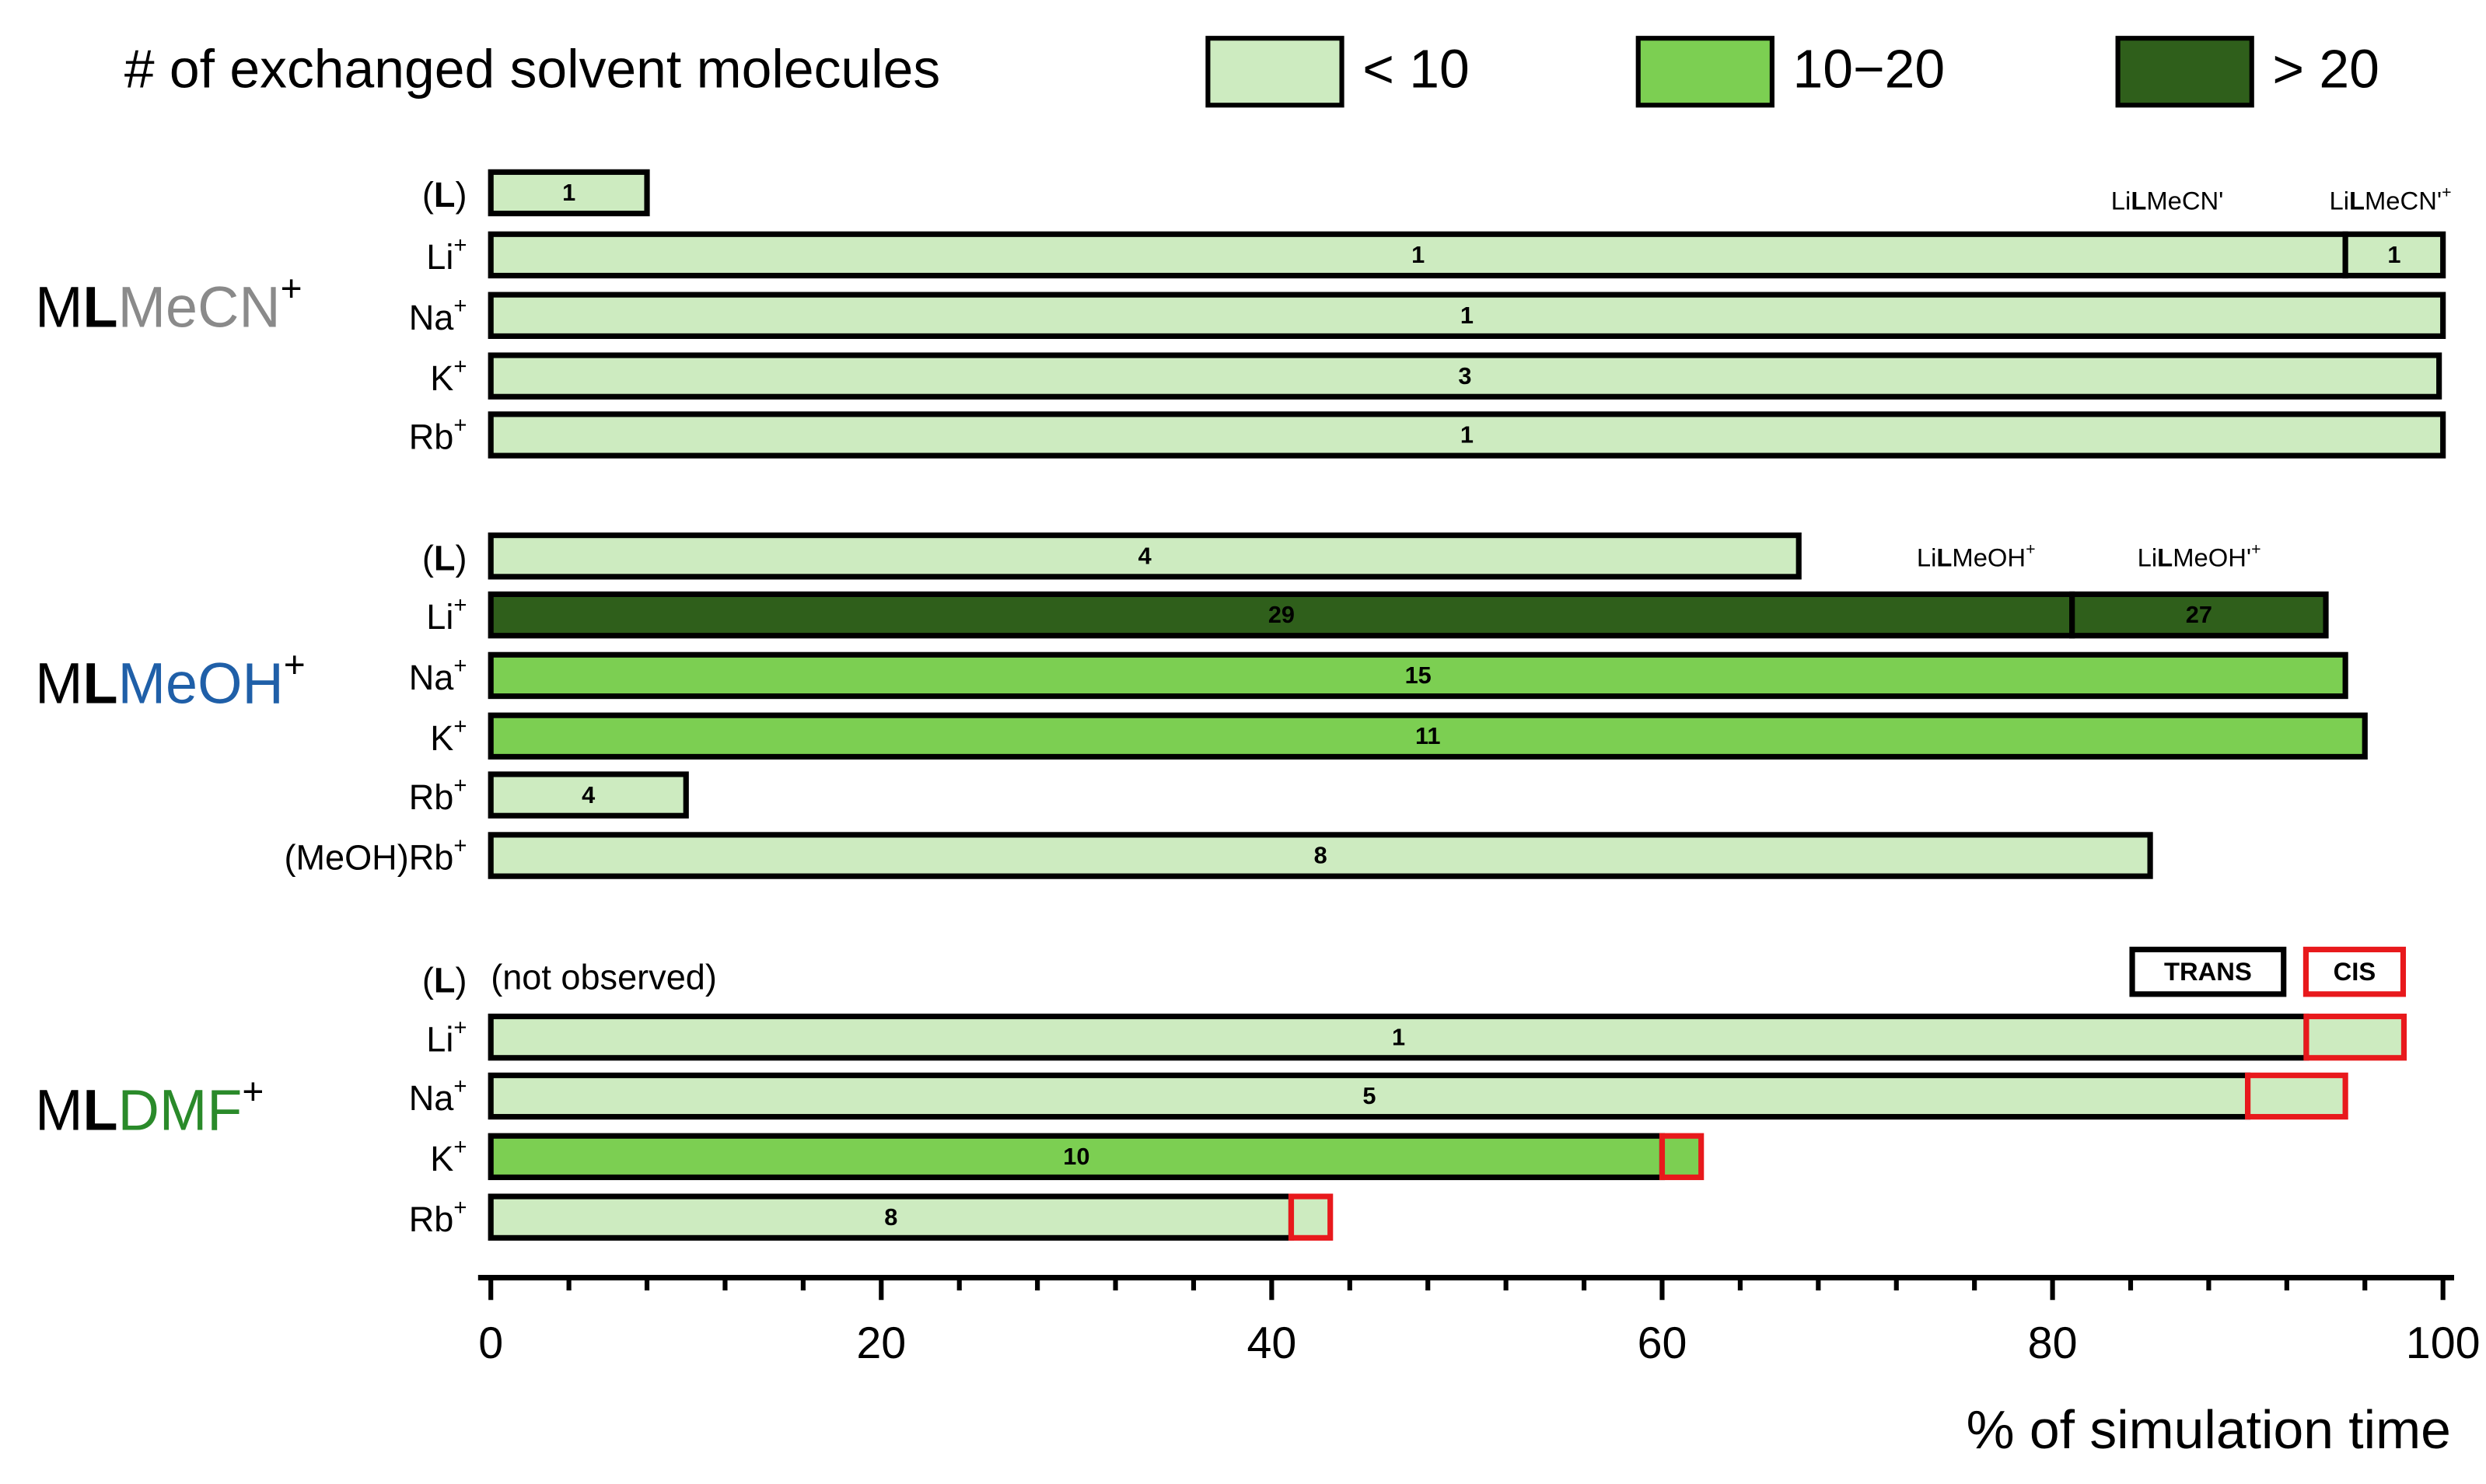 Image resolution: width=2486 pixels, height=1484 pixels. What do you see at coordinates (2212, 557) in the screenshot?
I see `annotation-part: MeOH'` at bounding box center [2212, 557].